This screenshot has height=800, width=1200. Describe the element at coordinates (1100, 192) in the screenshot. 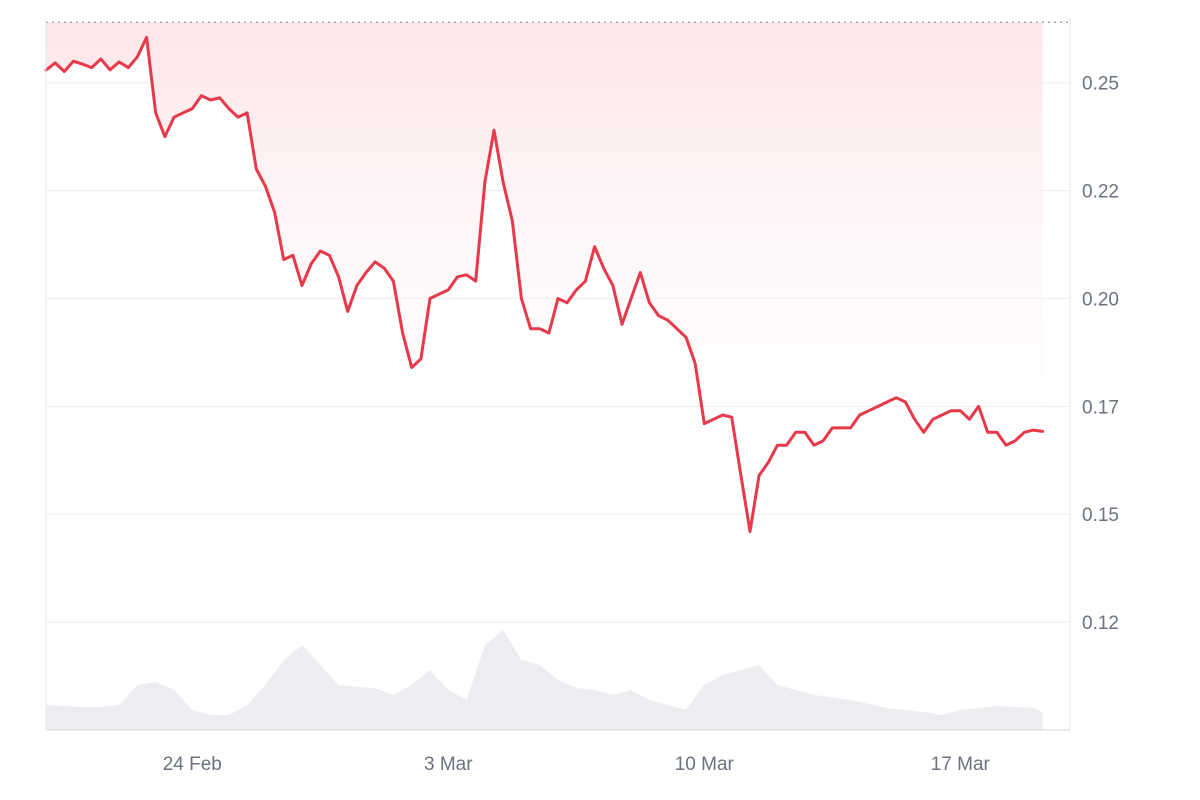

I see `y-tick-label: 0.22` at that location.